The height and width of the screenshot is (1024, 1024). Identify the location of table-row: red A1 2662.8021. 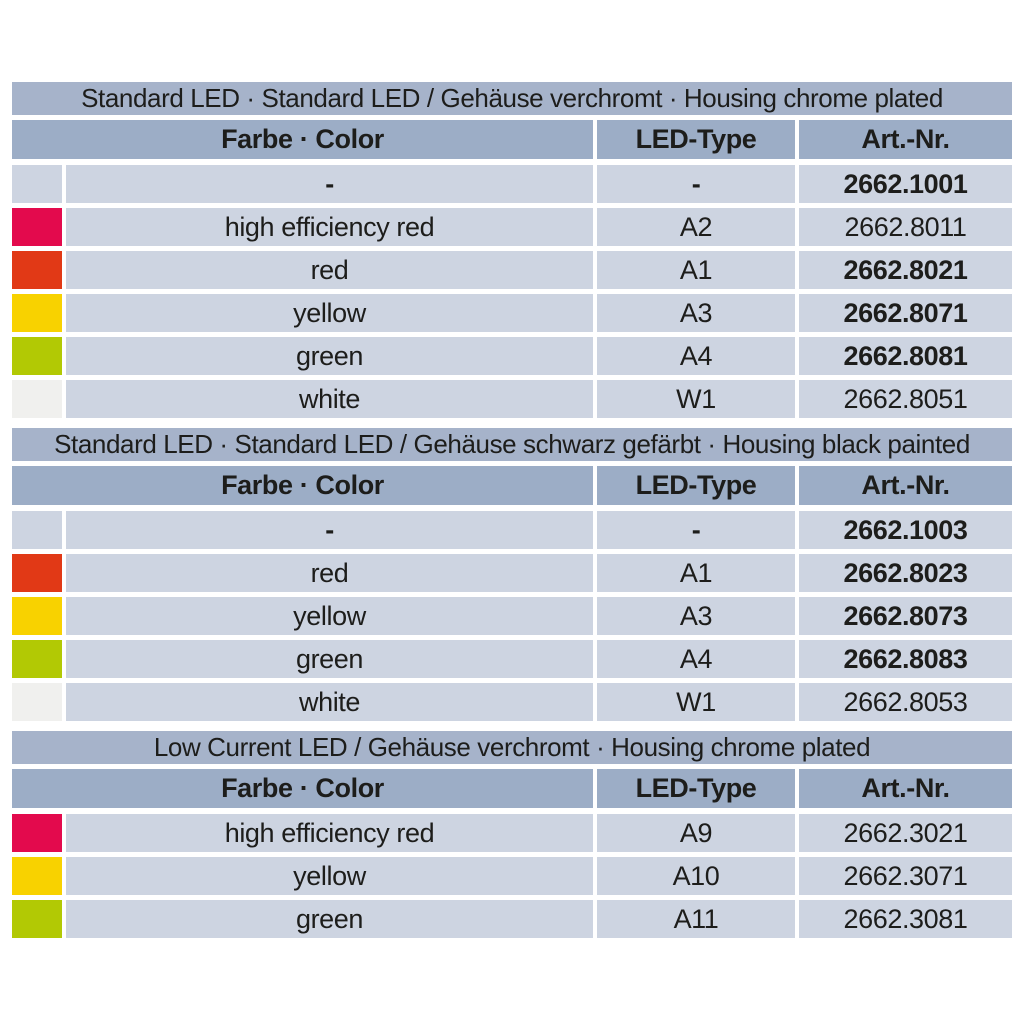
(512, 270).